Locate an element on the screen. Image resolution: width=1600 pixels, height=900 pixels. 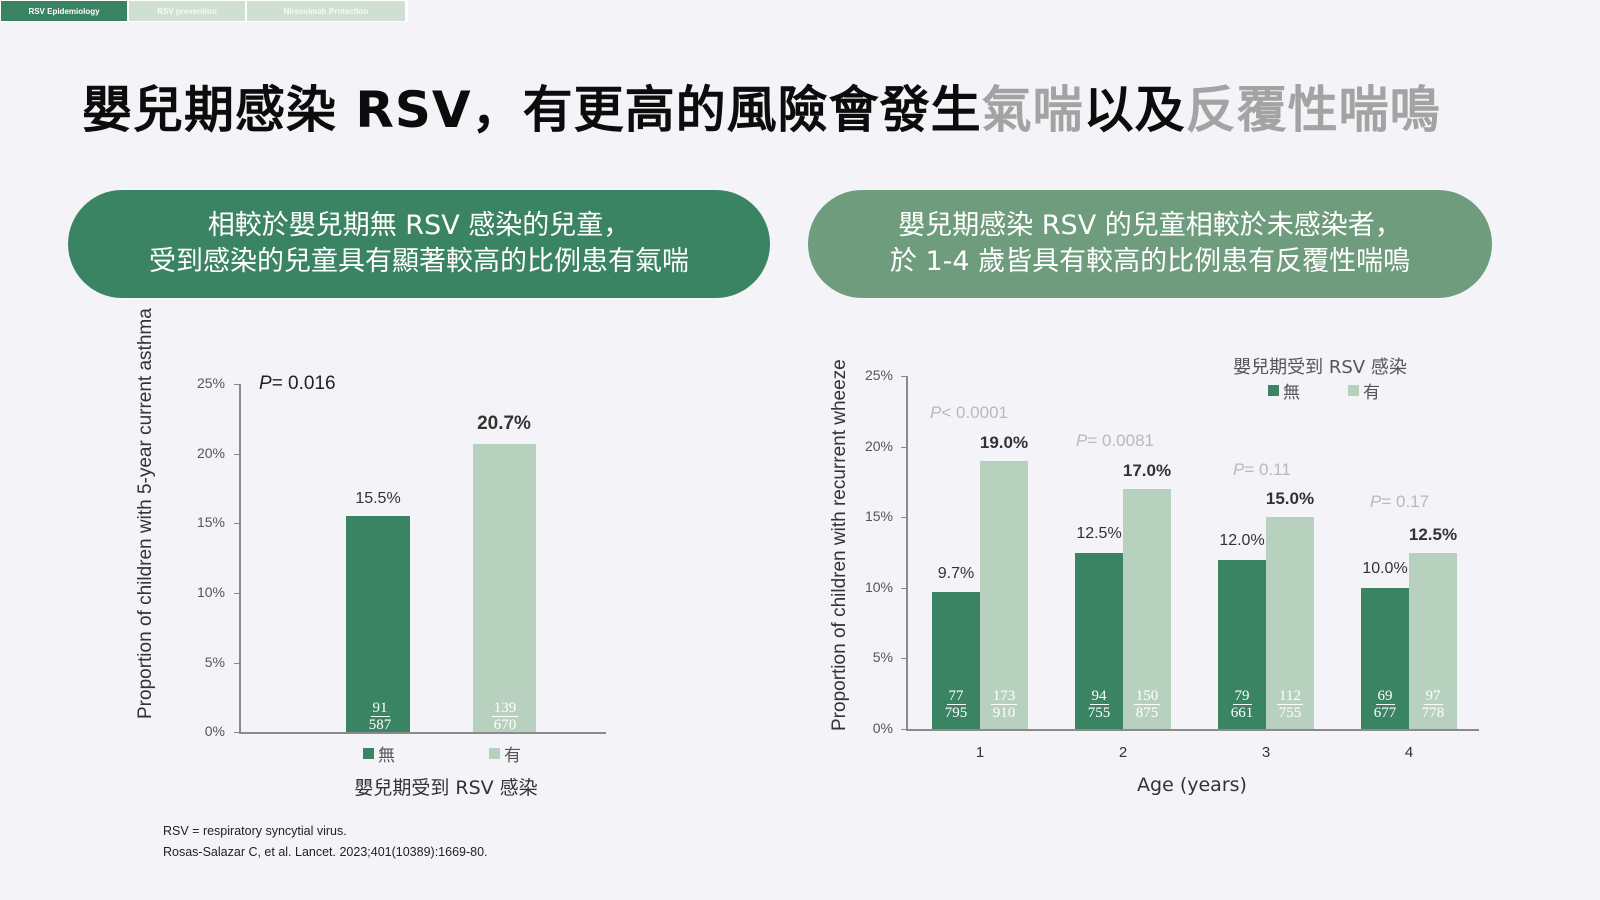
pill-line: 相較於嬰兒期無 RSV 感染的兒童， is located at coordinates (419, 225).